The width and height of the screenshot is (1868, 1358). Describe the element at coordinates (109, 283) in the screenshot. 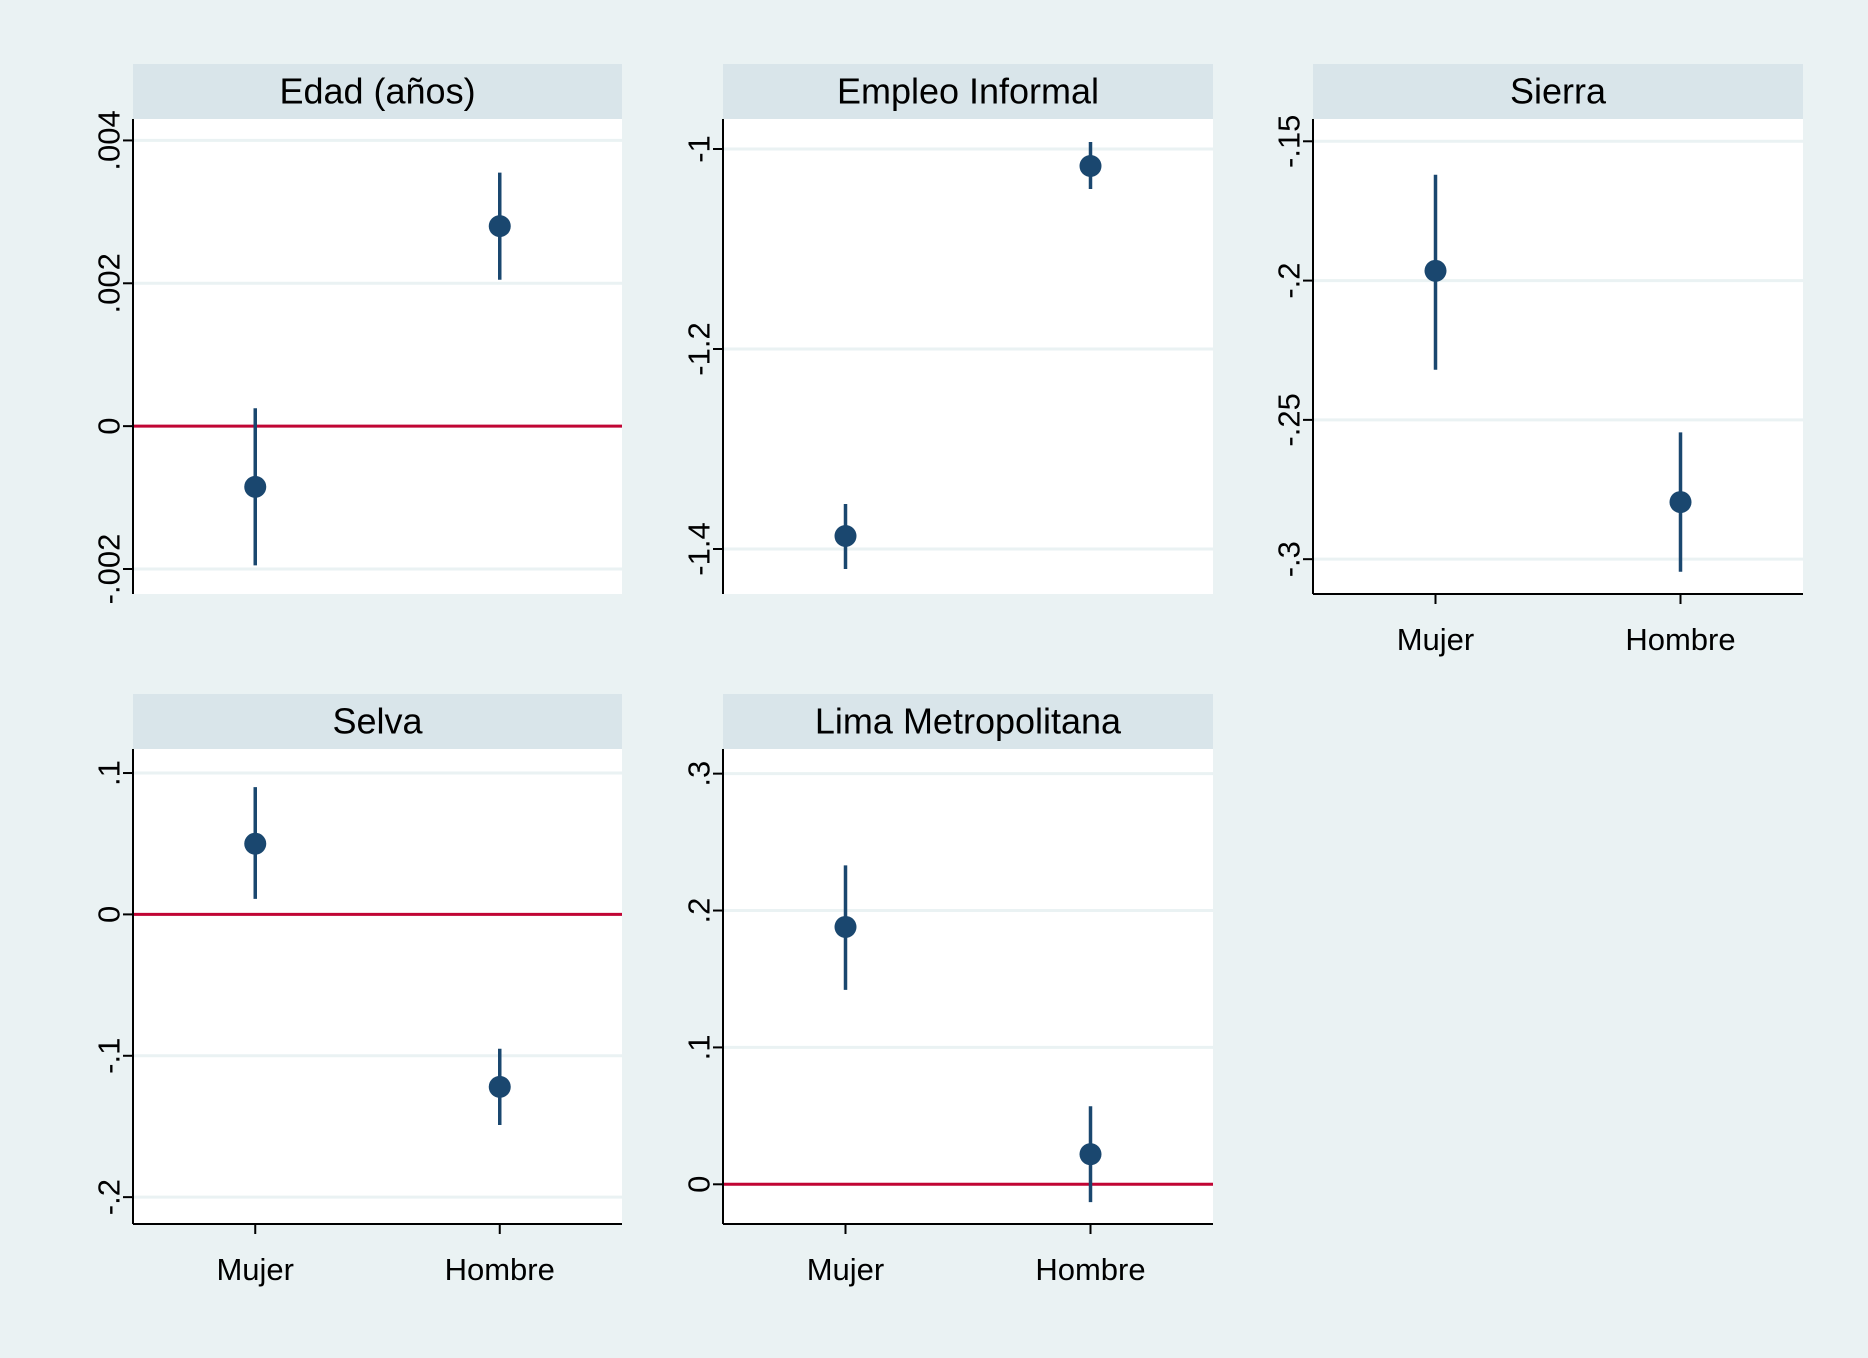

I see `y-tick-label: .002` at that location.